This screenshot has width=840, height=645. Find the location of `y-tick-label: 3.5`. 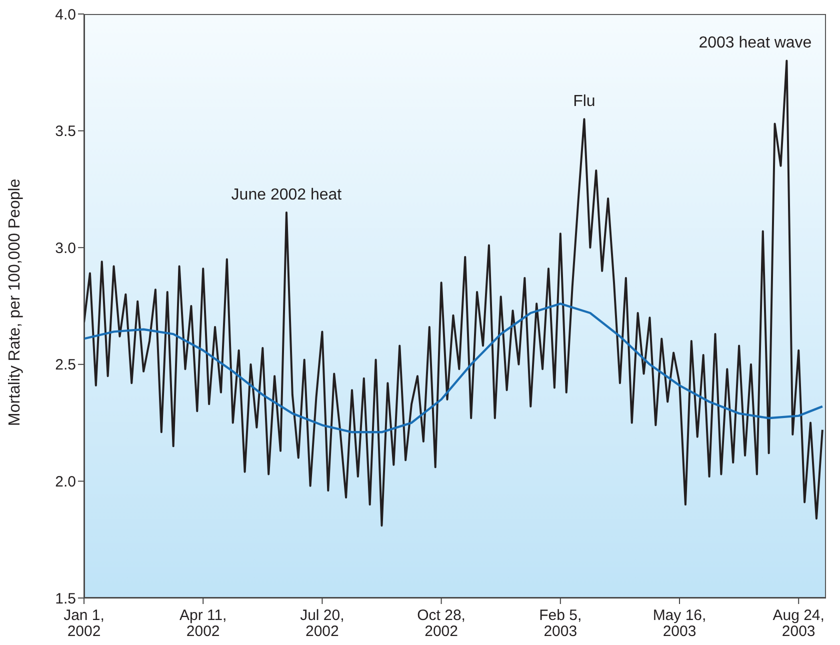

y-tick-label: 3.5 is located at coordinates (65, 131).